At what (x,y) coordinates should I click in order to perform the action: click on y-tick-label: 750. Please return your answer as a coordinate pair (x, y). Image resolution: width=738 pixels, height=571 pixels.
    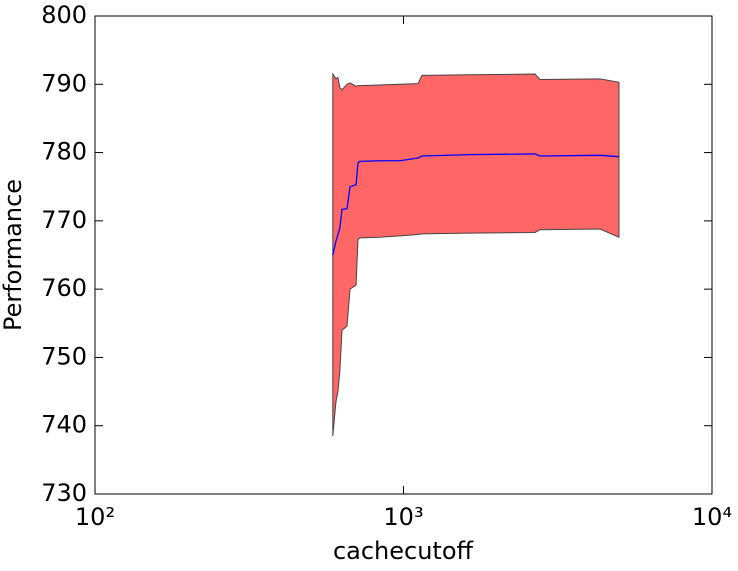
    Looking at the image, I should click on (64, 356).